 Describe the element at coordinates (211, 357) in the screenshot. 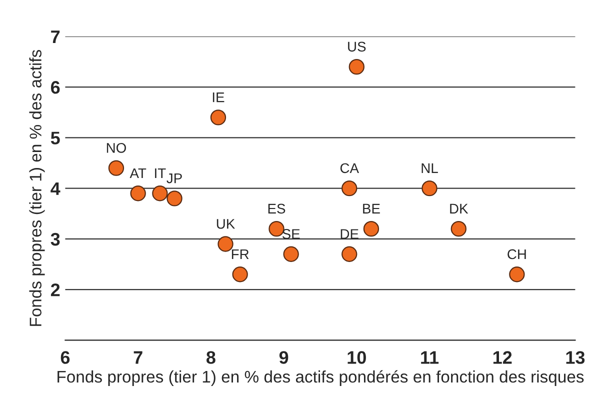

I see `x-tick-label: 8` at that location.